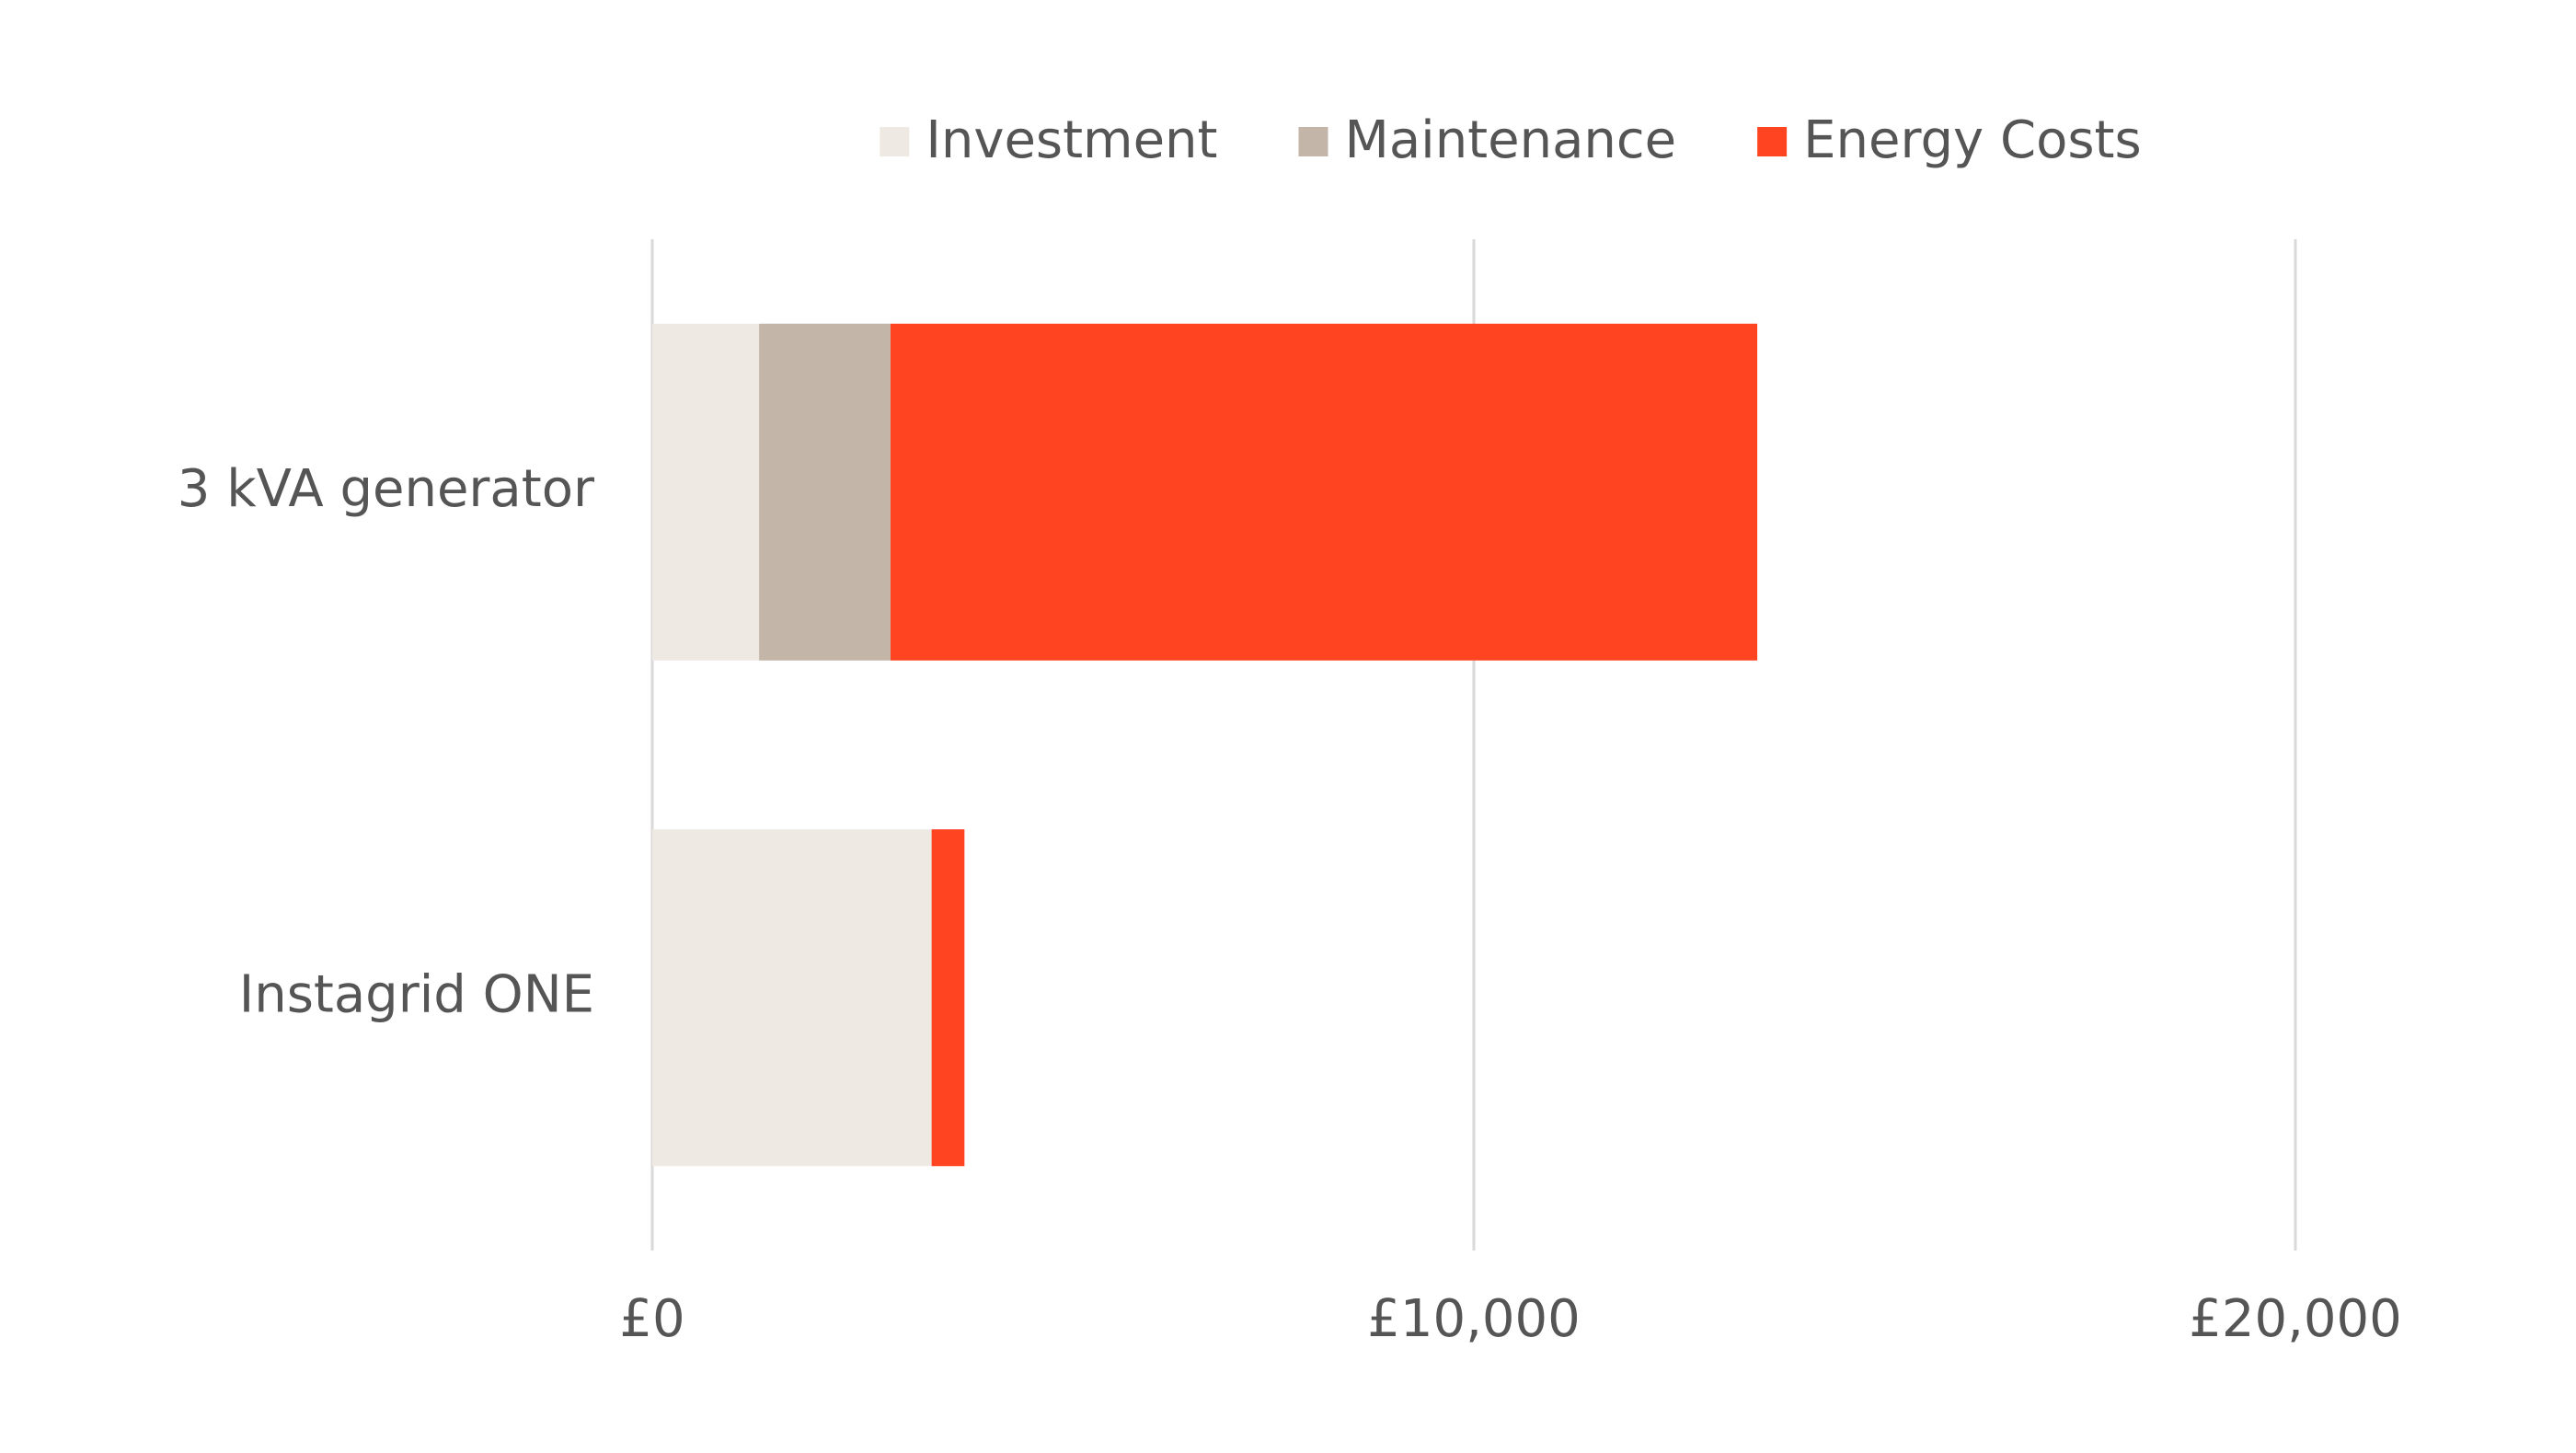 This screenshot has width=2576, height=1453. What do you see at coordinates (1071, 140) in the screenshot?
I see `legend-label: Investment` at bounding box center [1071, 140].